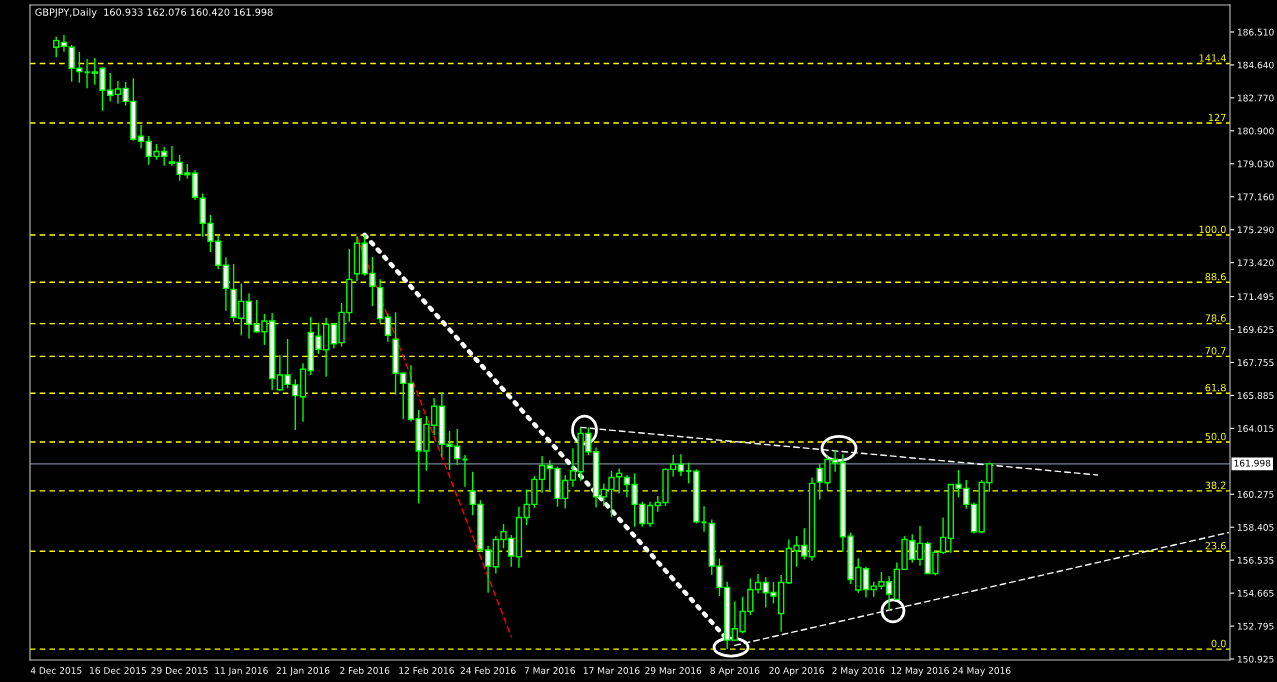 Image resolution: width=1277 pixels, height=682 pixels. I want to click on y-tick-label: 177.160, so click(1255, 197).